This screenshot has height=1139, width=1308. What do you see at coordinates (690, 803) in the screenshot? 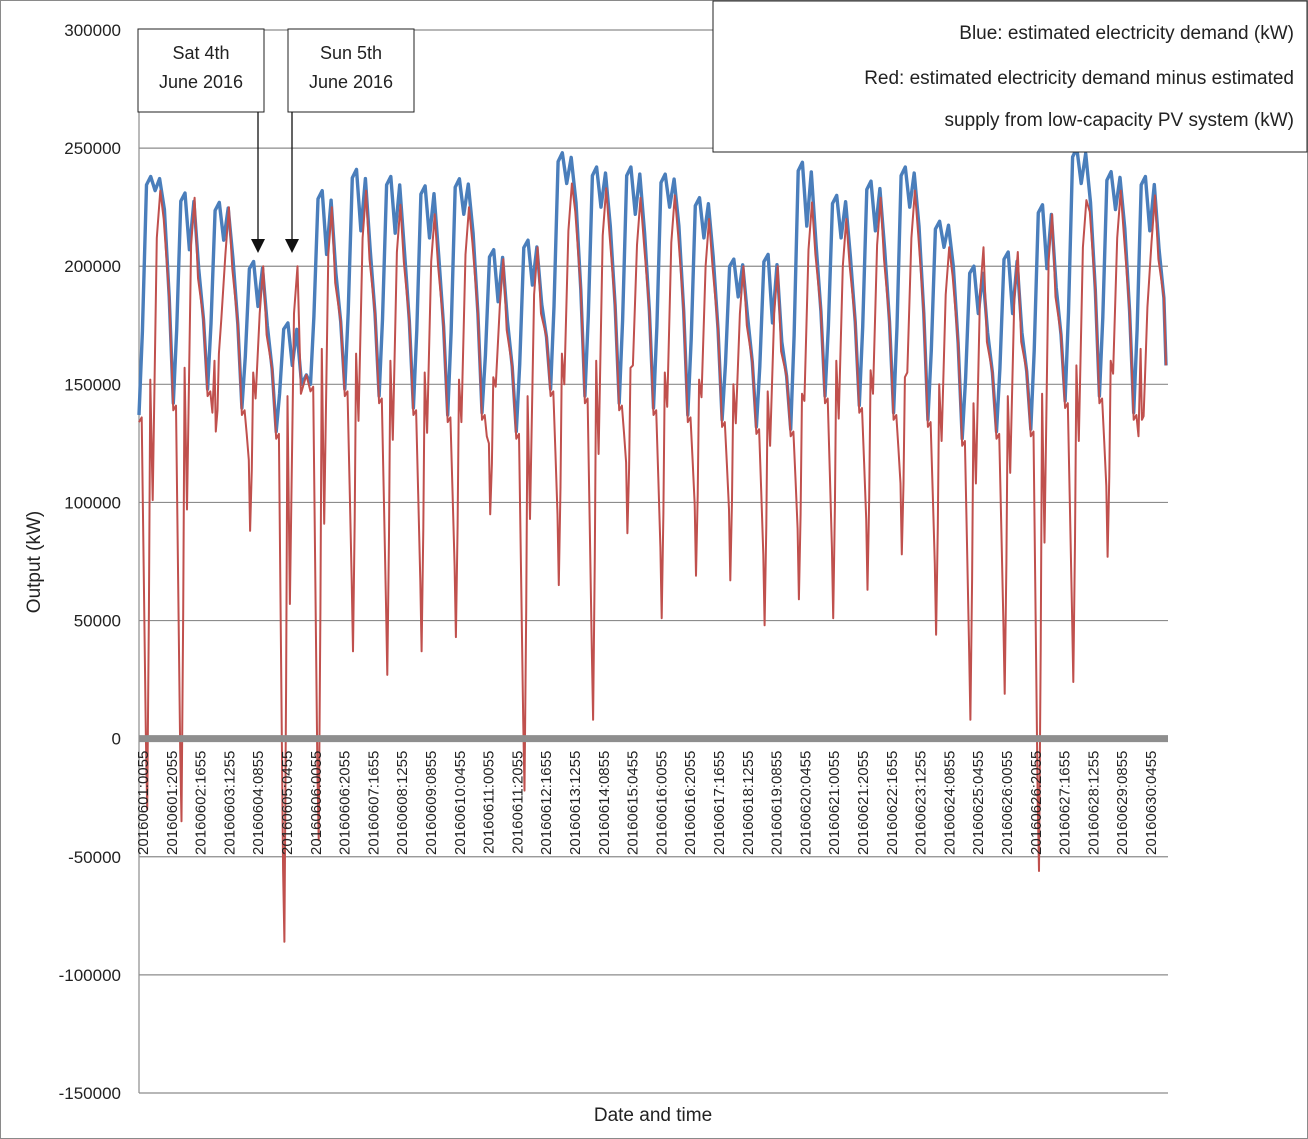
I see `x-tick-label: 20160616:2055` at bounding box center [690, 803].